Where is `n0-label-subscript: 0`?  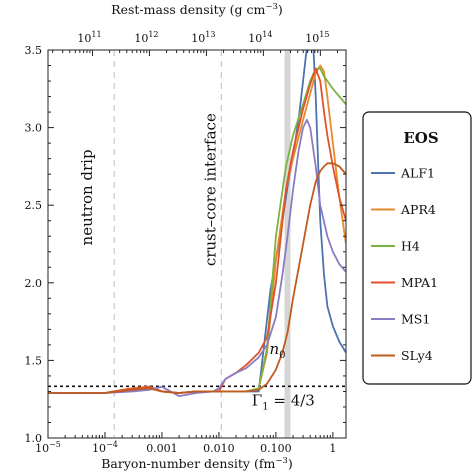 n0-label-subscript: 0 is located at coordinates (282, 355).